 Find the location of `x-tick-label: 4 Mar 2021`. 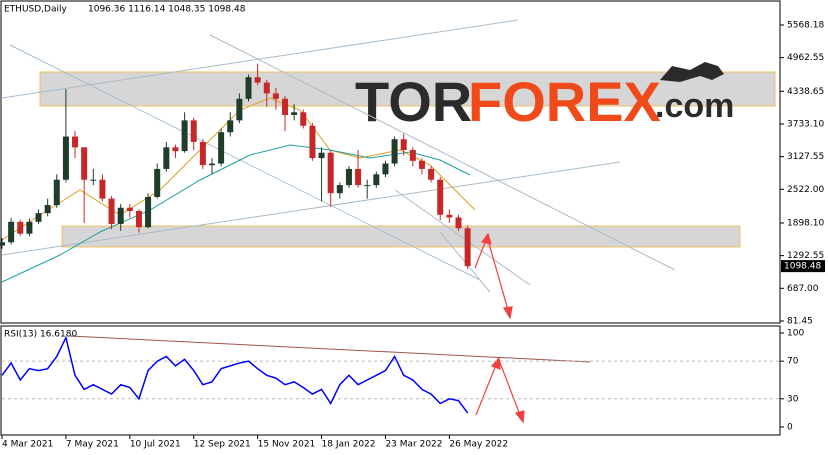

x-tick-label: 4 Mar 2021 is located at coordinates (27, 445).